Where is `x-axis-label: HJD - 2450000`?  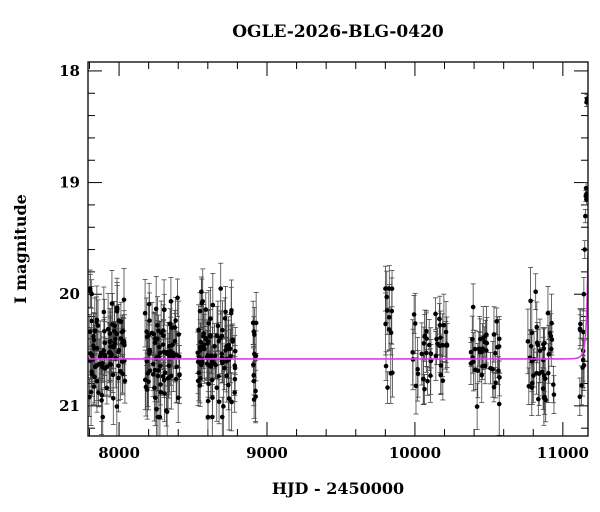 x-axis-label: HJD - 2450000 is located at coordinates (338, 488).